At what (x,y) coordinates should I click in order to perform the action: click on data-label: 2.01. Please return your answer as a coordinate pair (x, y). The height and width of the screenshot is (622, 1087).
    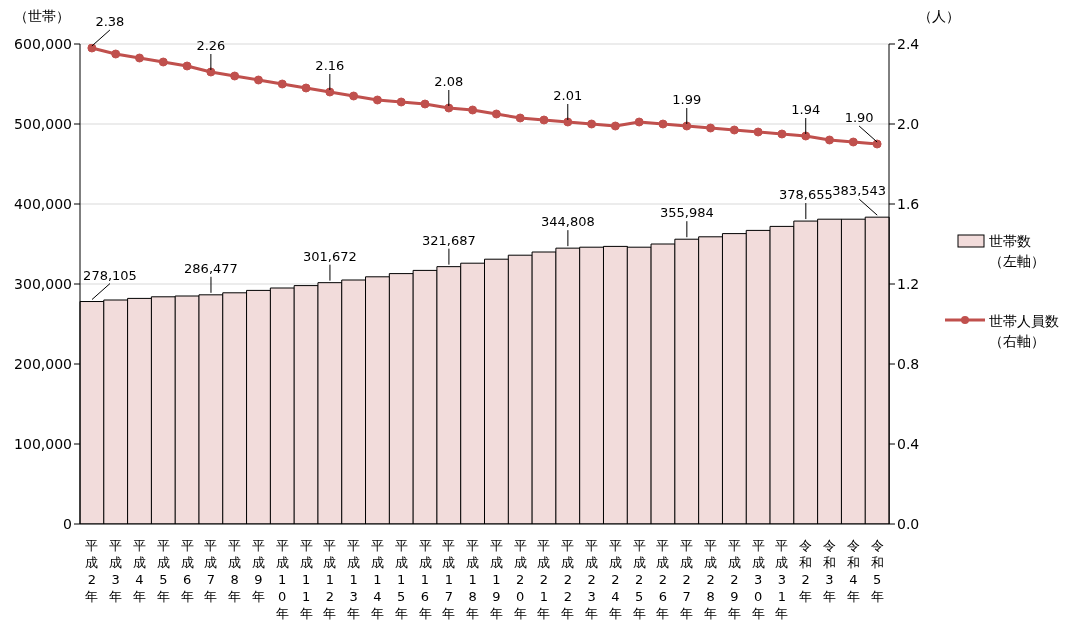
    Looking at the image, I should click on (568, 95).